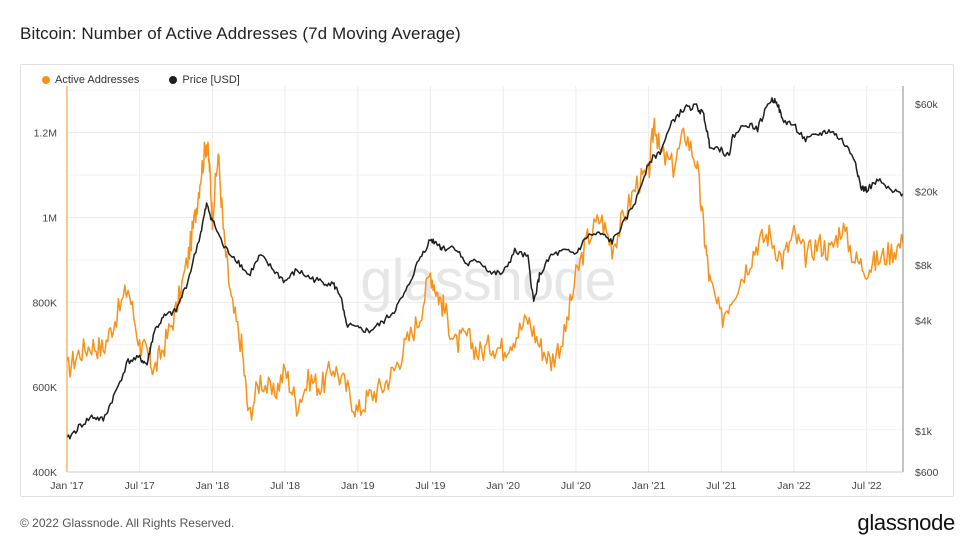 The height and width of the screenshot is (549, 975). What do you see at coordinates (867, 486) in the screenshot?
I see `x-tick-label: Jul '22` at bounding box center [867, 486].